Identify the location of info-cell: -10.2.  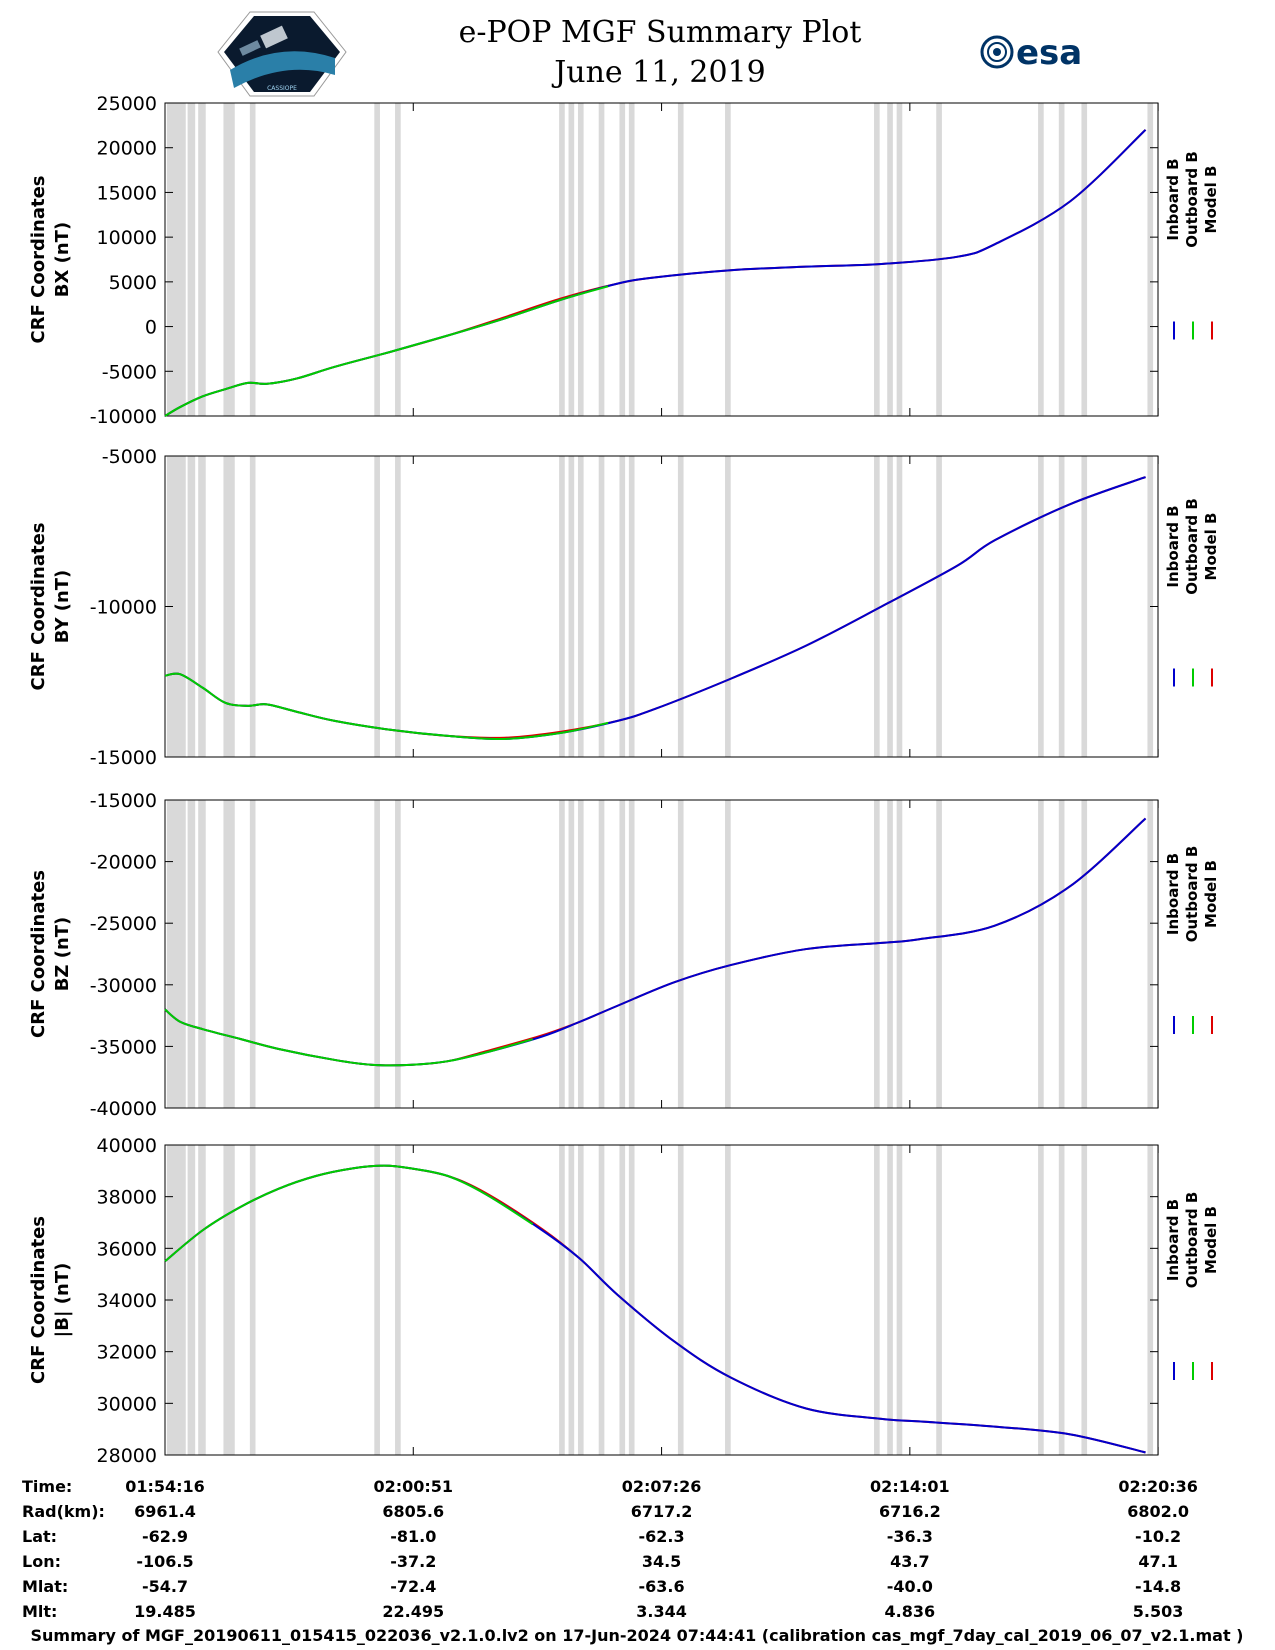
(1158, 1536).